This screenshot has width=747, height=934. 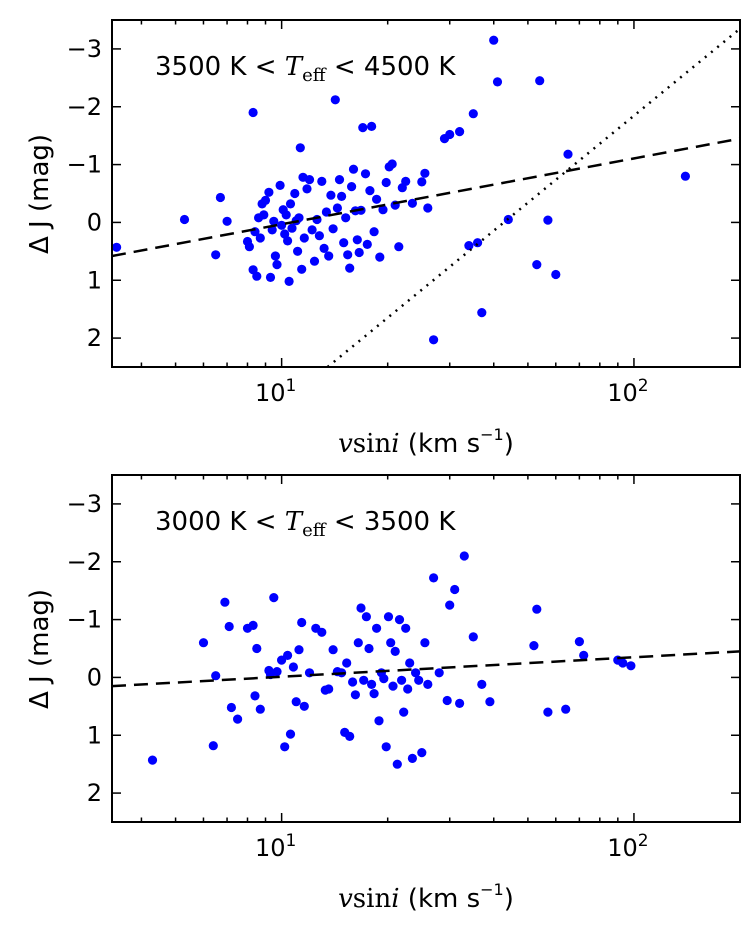 What do you see at coordinates (305, 524) in the screenshot?
I see `bottom-annotation: 3000 K < Teff < 3500 K` at bounding box center [305, 524].